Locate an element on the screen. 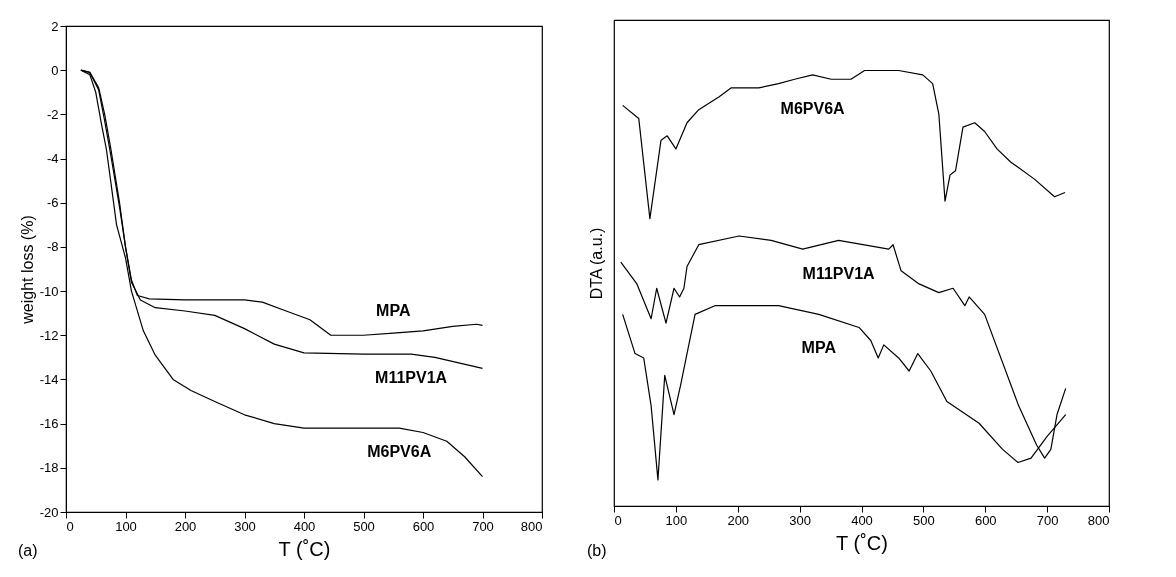 The image size is (1176, 577). y-tick-label: 0 is located at coordinates (55, 70).